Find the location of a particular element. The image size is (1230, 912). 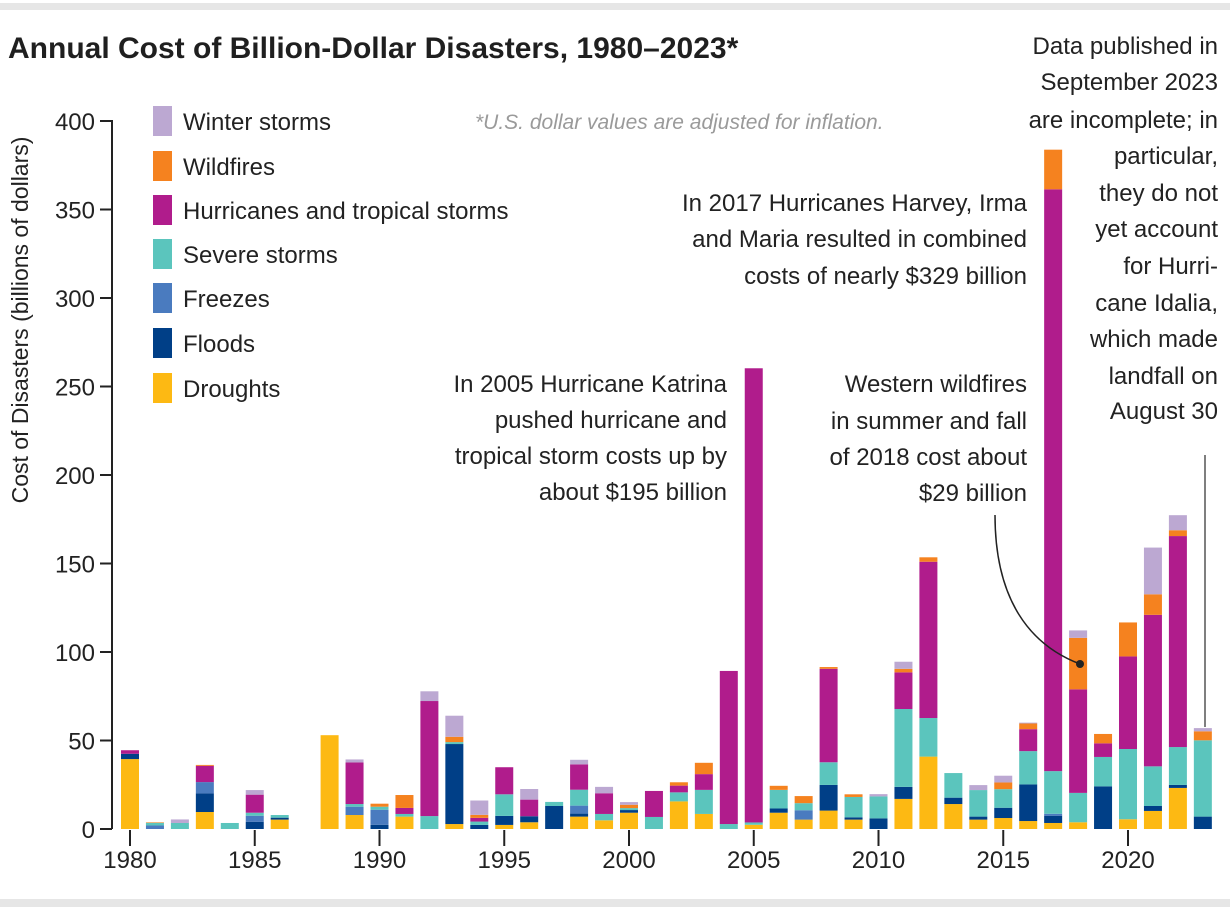

annotation-line: tropical storm costs up by is located at coordinates (591, 456).